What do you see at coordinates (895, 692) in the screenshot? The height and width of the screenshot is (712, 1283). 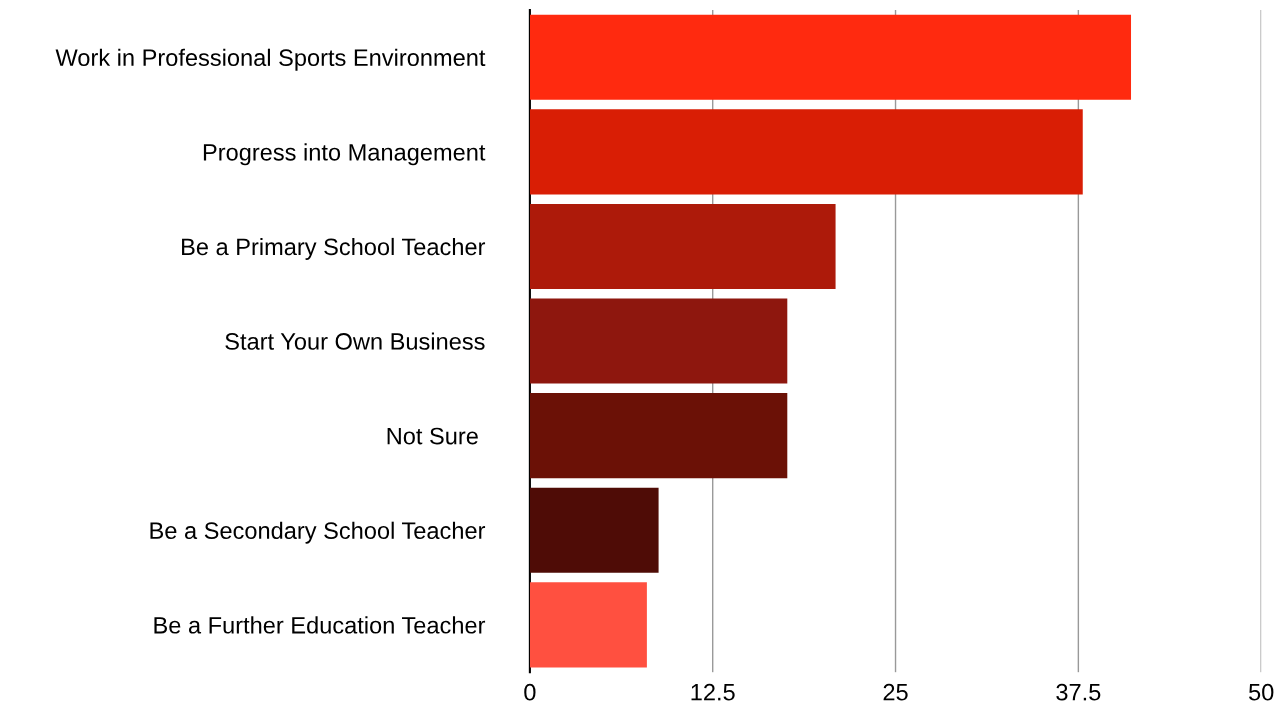 I see `x-tick-label: 25` at bounding box center [895, 692].